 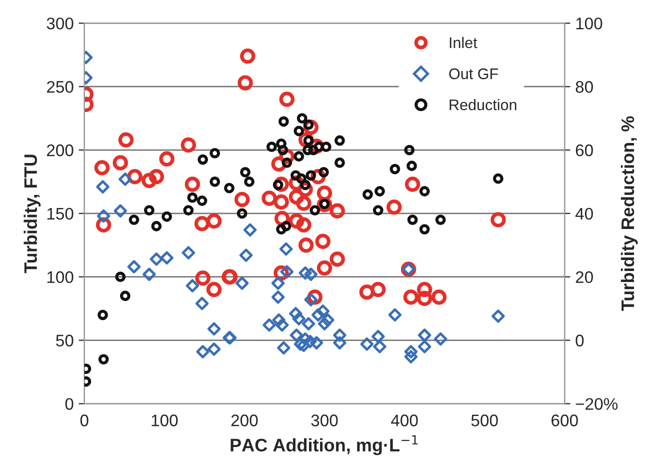 I want to click on x-tick-label: 200, so click(x=244, y=420).